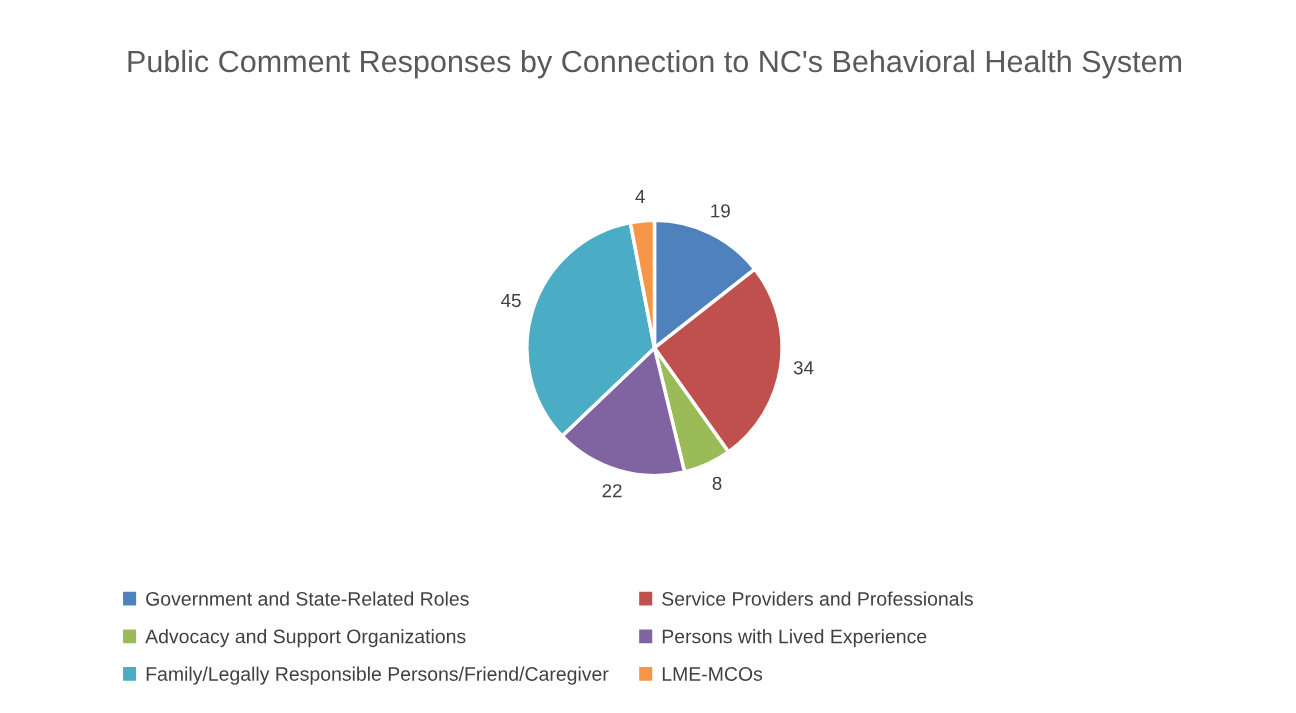 The height and width of the screenshot is (713, 1296). Describe the element at coordinates (794, 638) in the screenshot. I see `legend-label: Persons with Lived Experience` at that location.